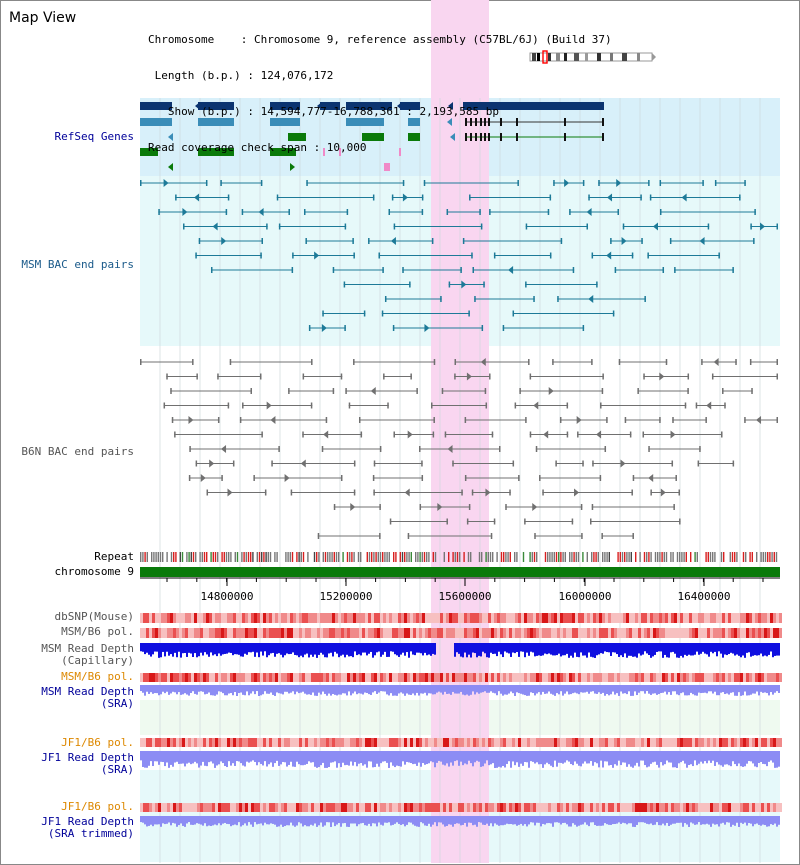 The height and width of the screenshot is (865, 800). I want to click on track-label-dbsnp: dbSNP(Mouse), so click(94, 616).